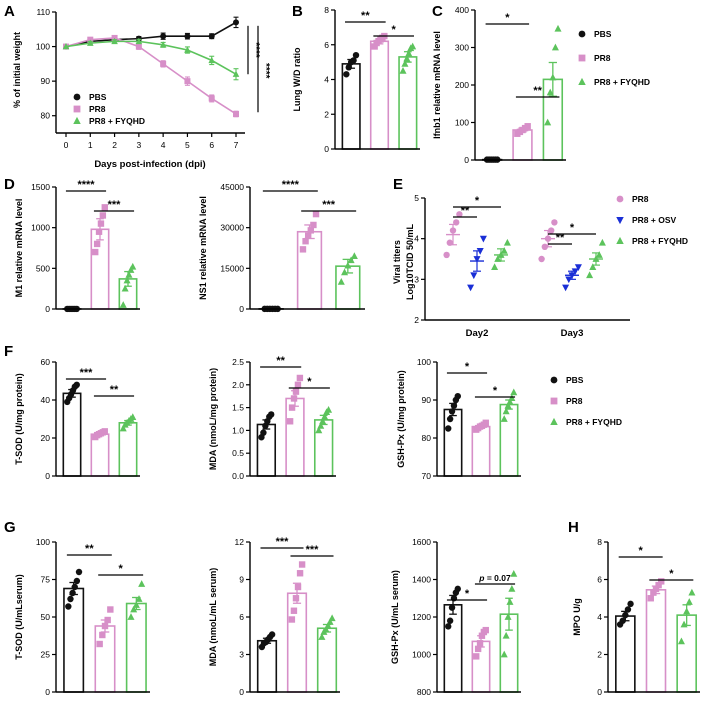  Describe the element at coordinates (90, 145) in the screenshot. I see `x-tick-label: 1` at that location.